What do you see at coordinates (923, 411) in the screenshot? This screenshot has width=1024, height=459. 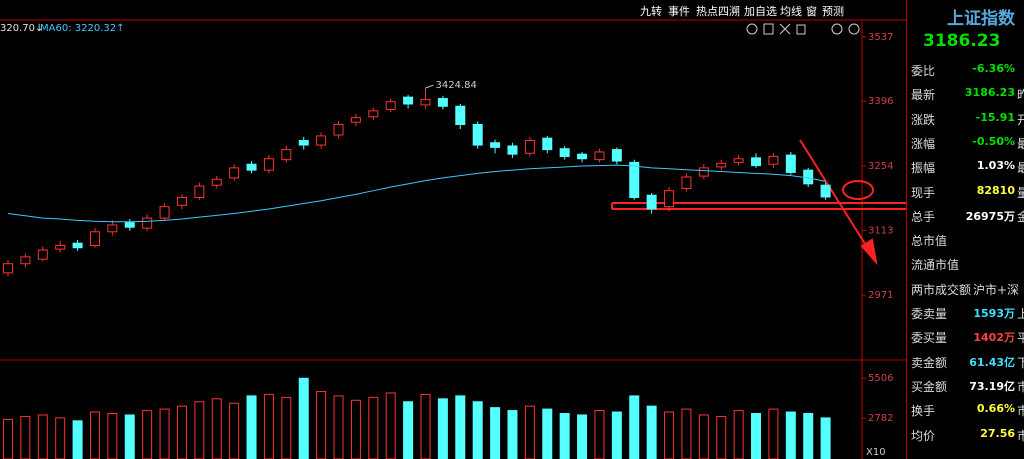 I see `row-label: 换手` at bounding box center [923, 411].